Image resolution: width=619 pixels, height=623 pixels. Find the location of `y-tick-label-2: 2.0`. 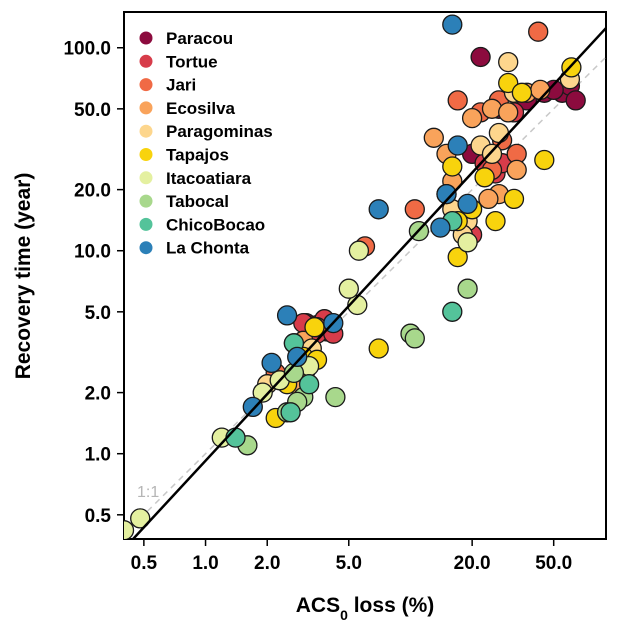

y-tick-label-2: 2.0 is located at coordinates (98, 394).